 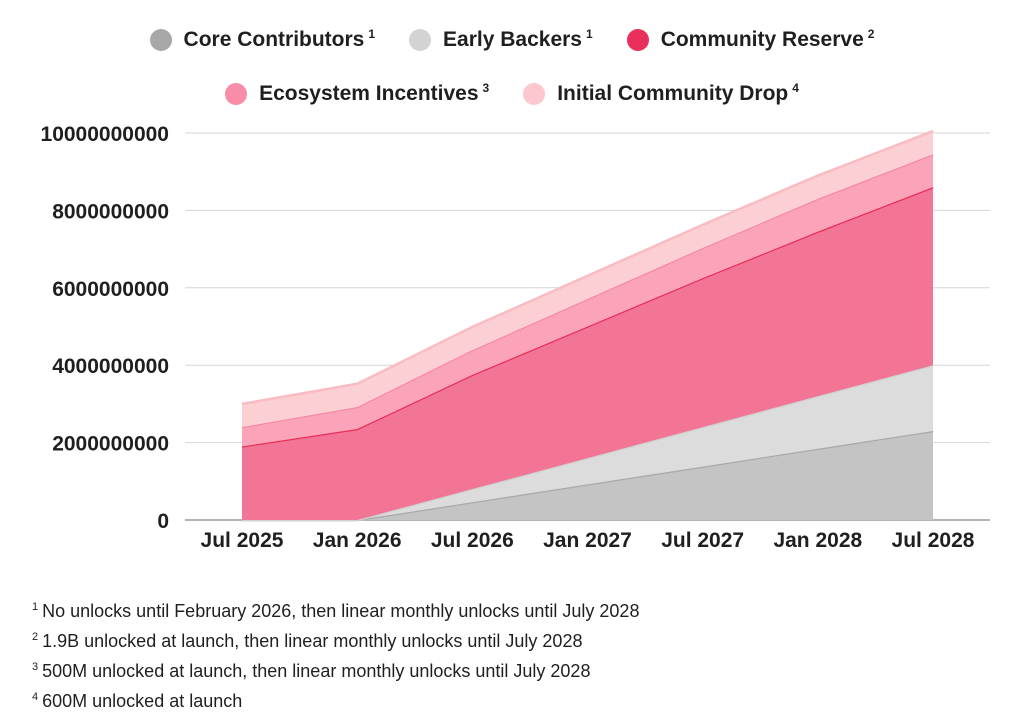 What do you see at coordinates (702, 540) in the screenshot?
I see `x-tick-label: Jul 2027` at bounding box center [702, 540].